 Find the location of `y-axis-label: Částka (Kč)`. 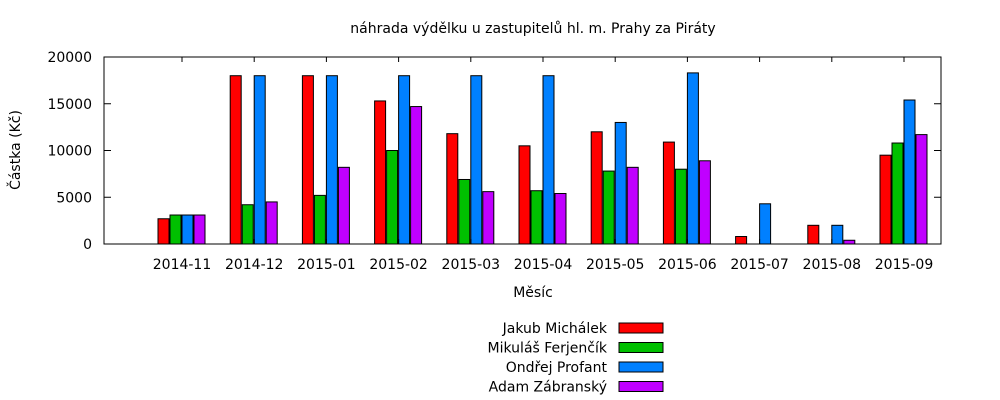

y-axis-label: Částka (Kč) is located at coordinates (15, 150).